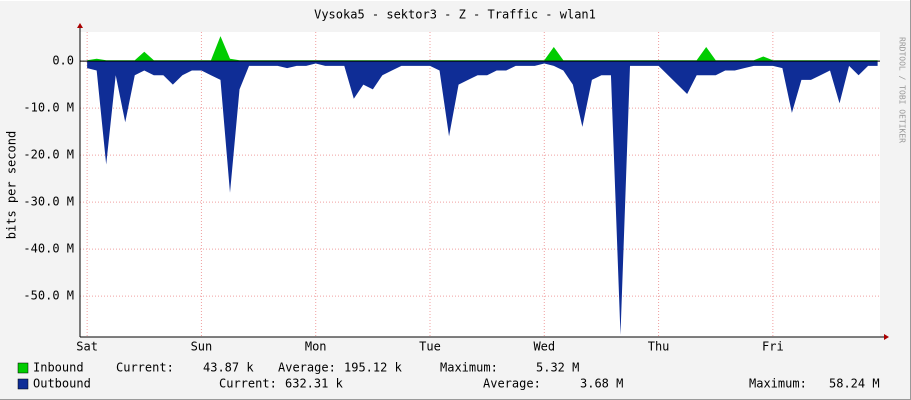 This screenshot has width=911, height=400. What do you see at coordinates (455, 15) in the screenshot?
I see `chart-title: Vysoka5 - sektor3 - Z - Traffic - wlan1` at bounding box center [455, 15].